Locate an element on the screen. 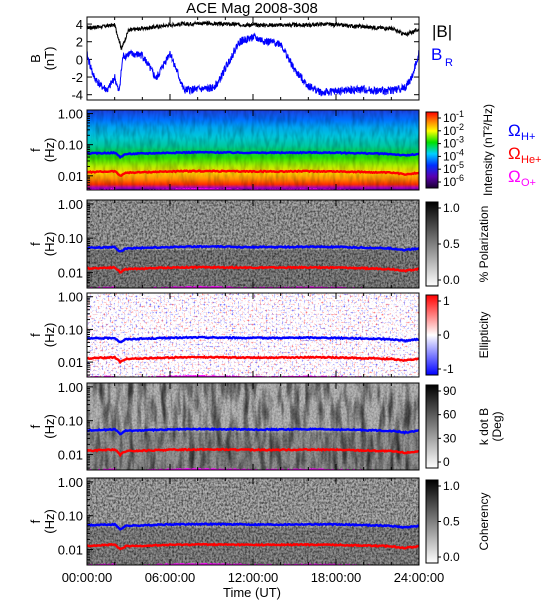  colorbar-tick-exponent: -1 is located at coordinates (460, 114).